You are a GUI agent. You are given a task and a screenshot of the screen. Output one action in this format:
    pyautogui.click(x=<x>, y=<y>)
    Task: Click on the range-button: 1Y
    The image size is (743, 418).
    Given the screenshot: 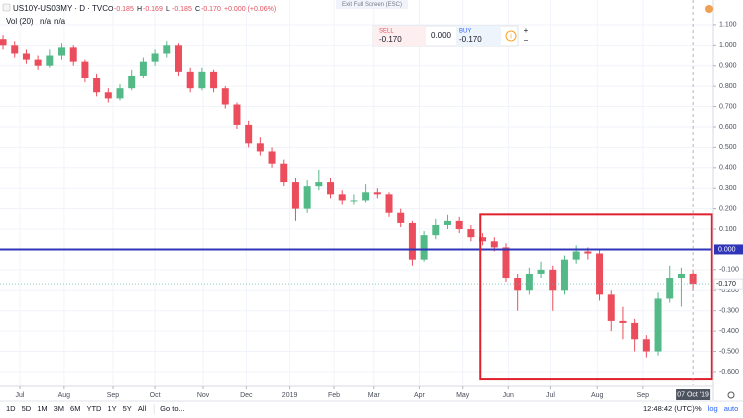 What is the action you would take?
    pyautogui.click(x=111, y=408)
    